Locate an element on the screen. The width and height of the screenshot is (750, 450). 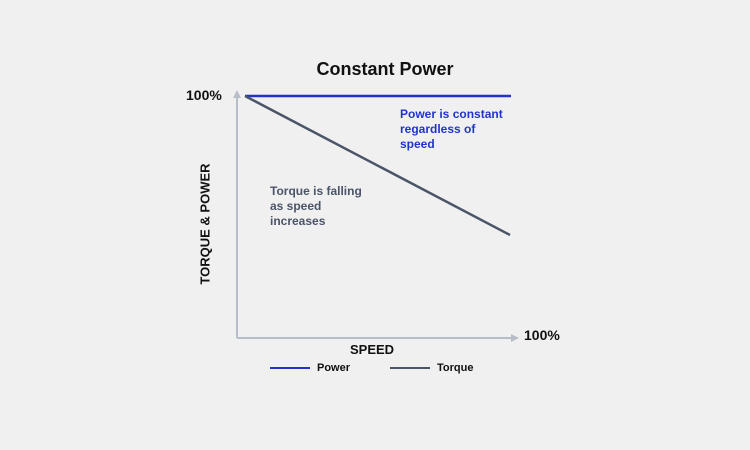
legend-swatch-power is located at coordinates (290, 368).